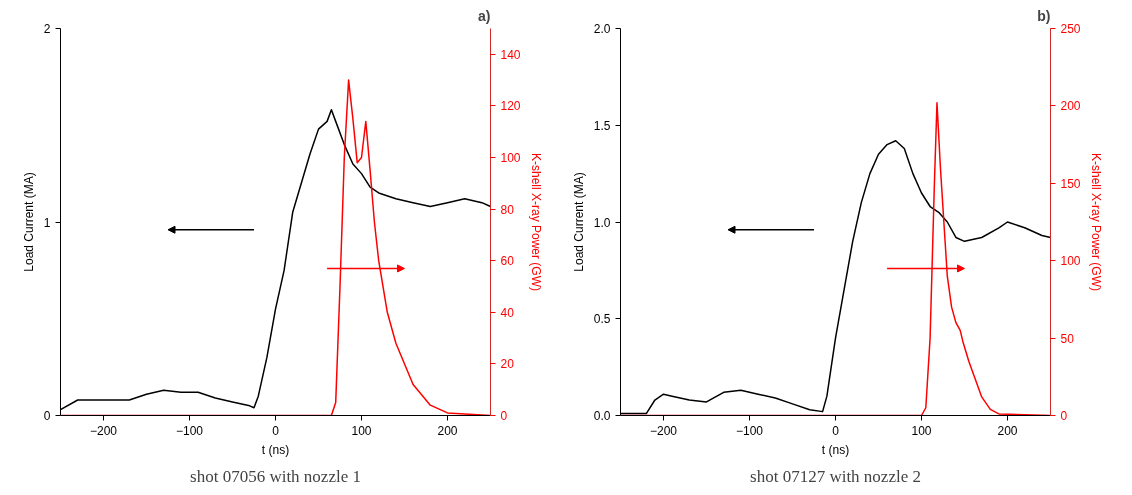  What do you see at coordinates (1070, 106) in the screenshot?
I see `y2-tick-label: 200` at bounding box center [1070, 106].